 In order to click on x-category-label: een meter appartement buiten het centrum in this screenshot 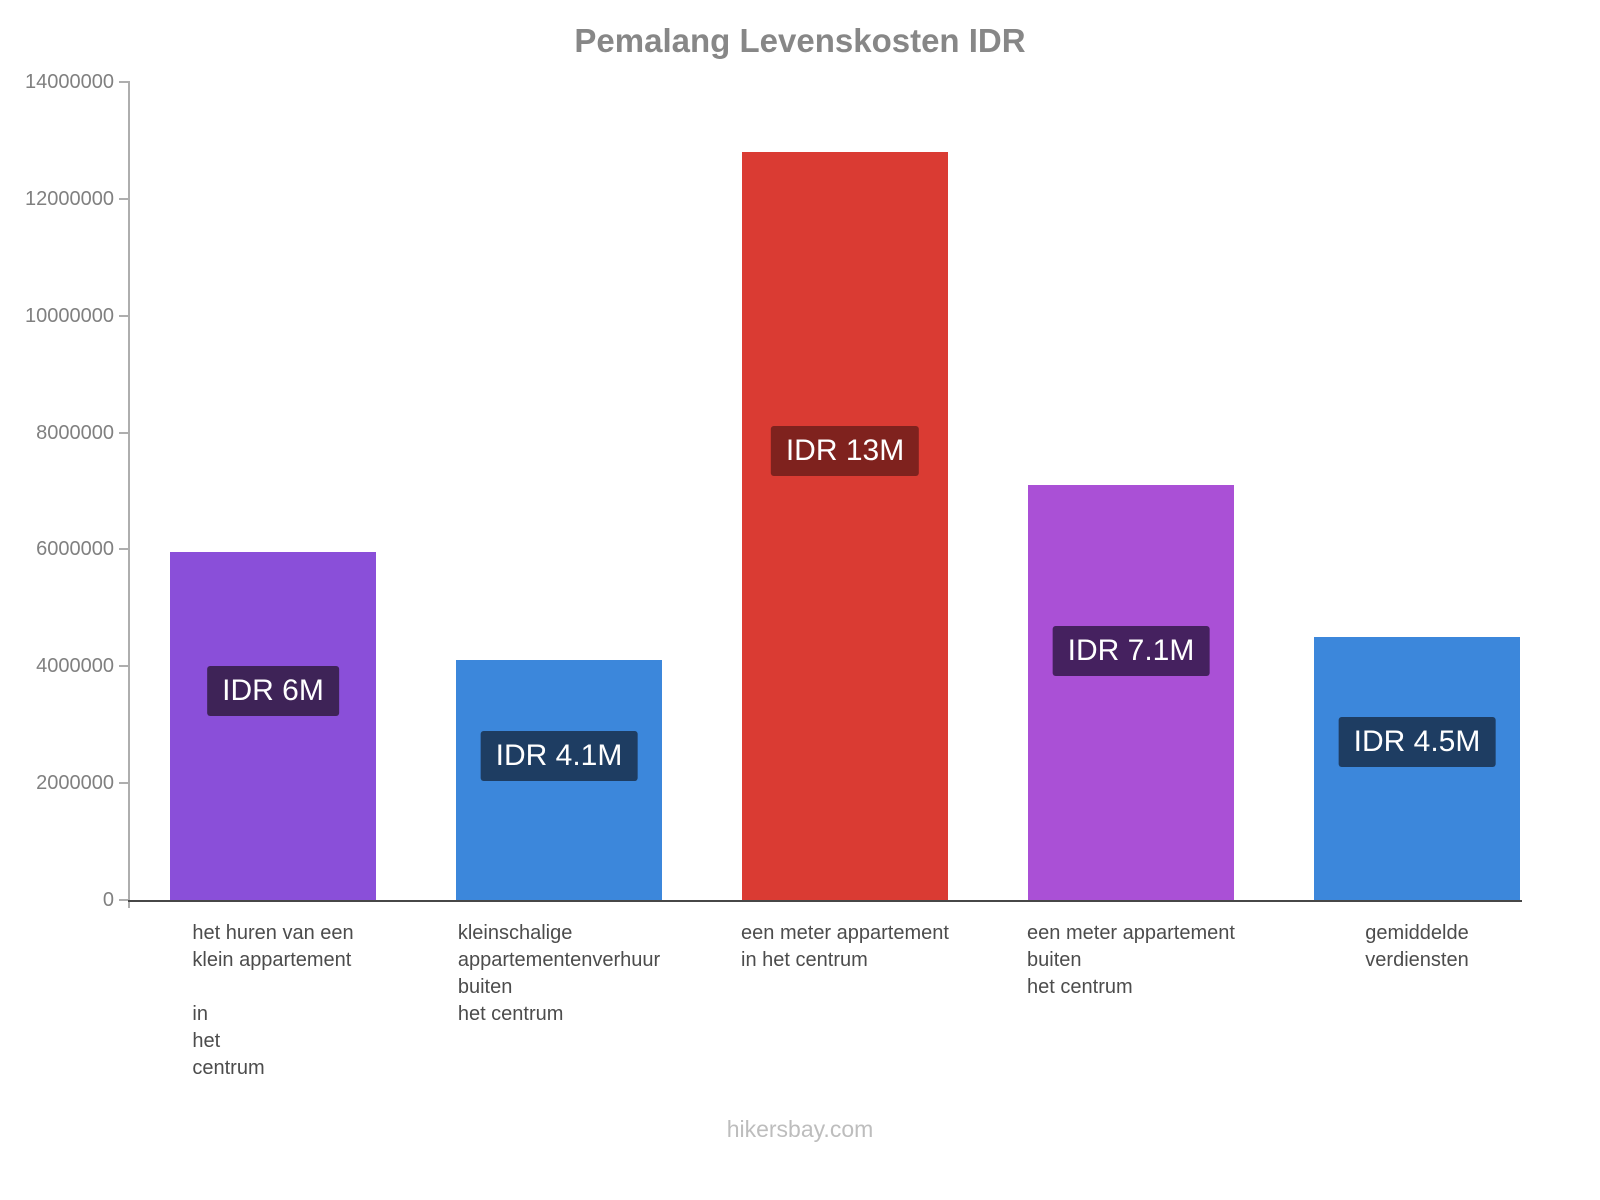, I will do `click(1131, 960)`.